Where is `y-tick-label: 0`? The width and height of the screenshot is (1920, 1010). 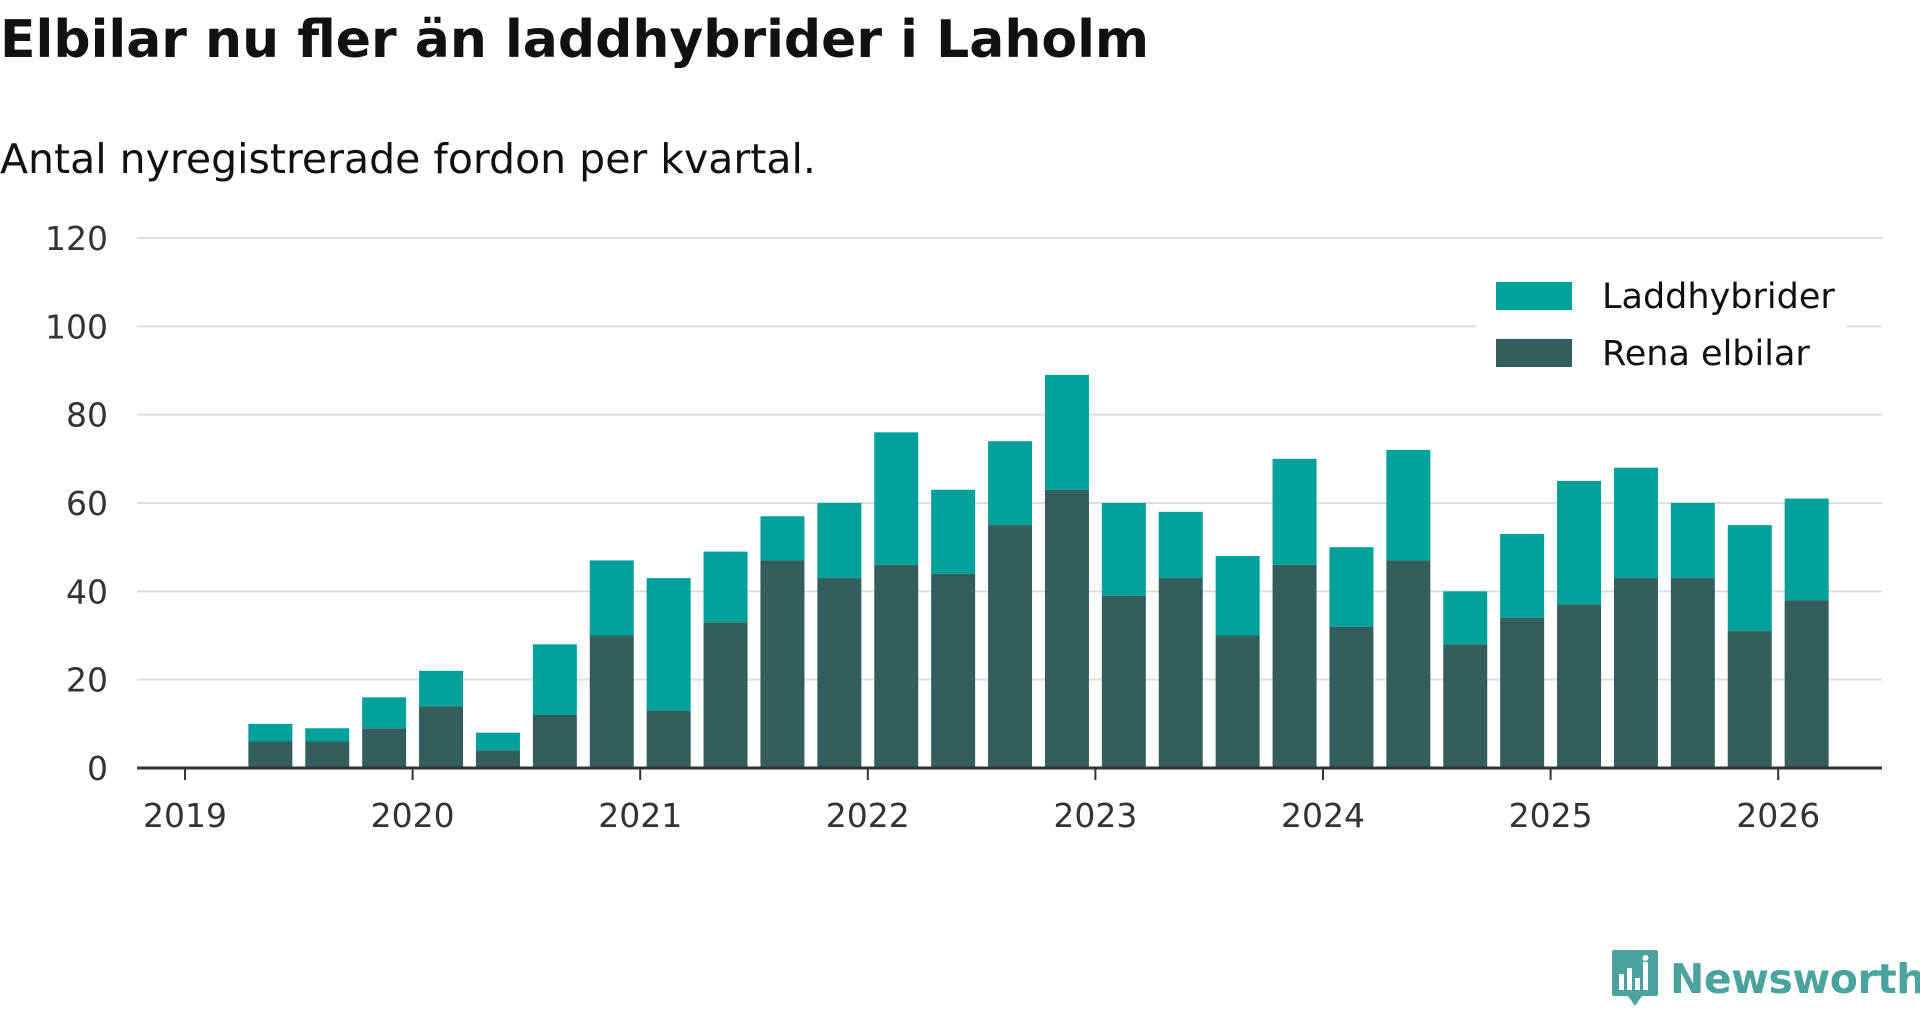
y-tick-label: 0 is located at coordinates (97, 768).